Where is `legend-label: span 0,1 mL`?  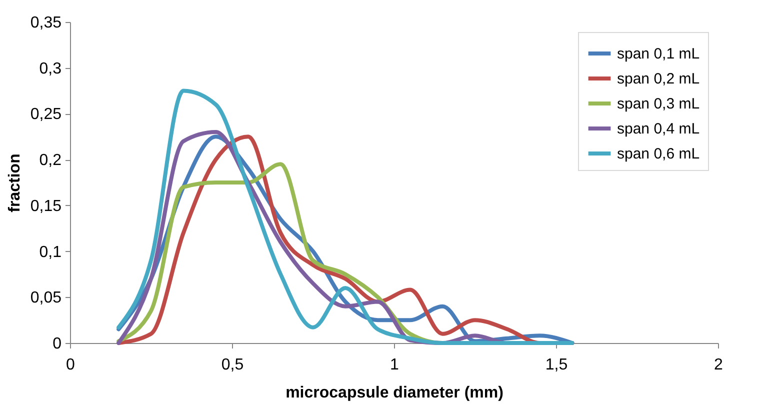
legend-label: span 0,1 mL is located at coordinates (658, 54).